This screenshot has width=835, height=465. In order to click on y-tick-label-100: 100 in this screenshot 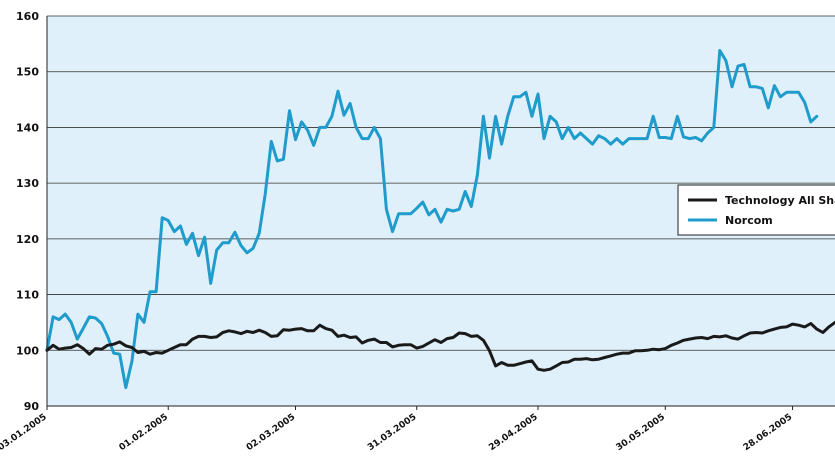, I will do `click(27, 350)`.